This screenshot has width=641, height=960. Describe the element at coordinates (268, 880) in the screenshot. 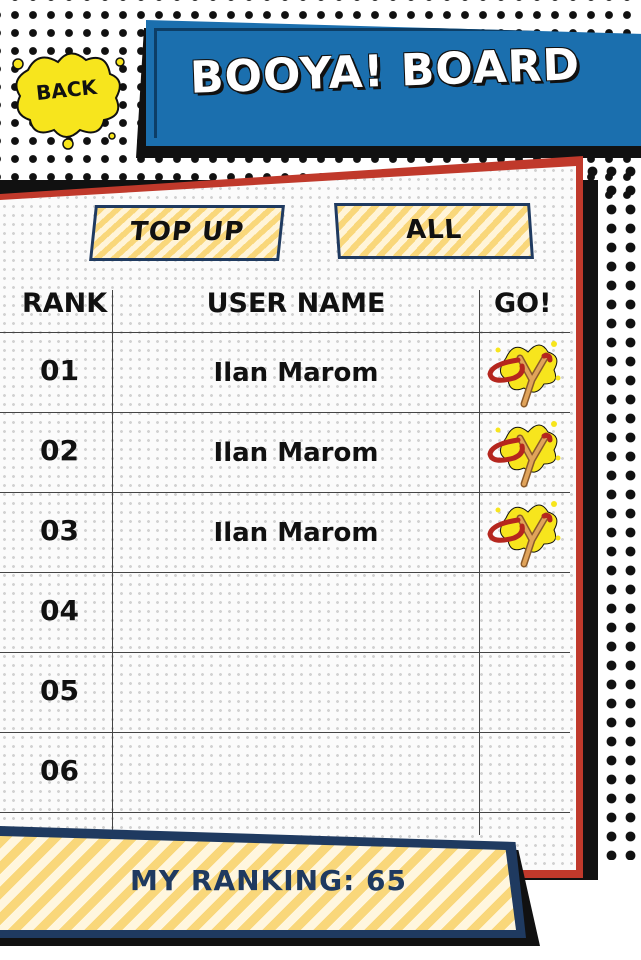

I see `my-ranking-label: MY RANKING: 65` at that location.